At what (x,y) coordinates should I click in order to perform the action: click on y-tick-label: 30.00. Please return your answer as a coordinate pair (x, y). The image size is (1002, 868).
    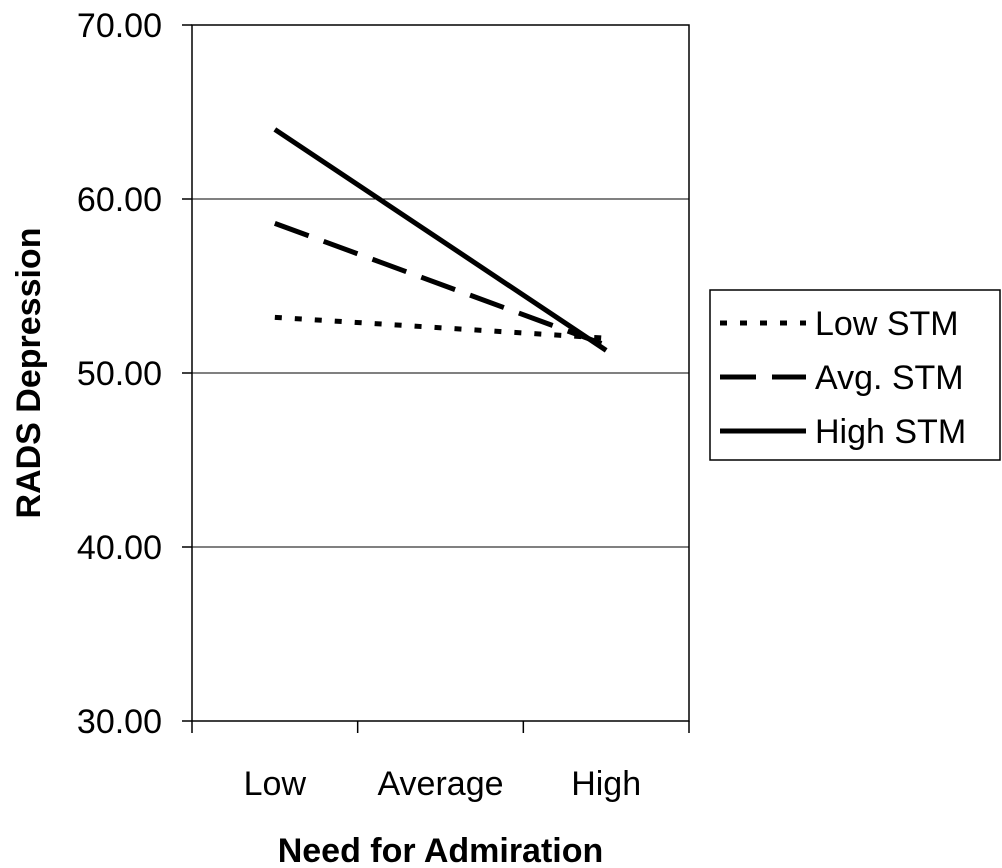
    Looking at the image, I should click on (119, 722).